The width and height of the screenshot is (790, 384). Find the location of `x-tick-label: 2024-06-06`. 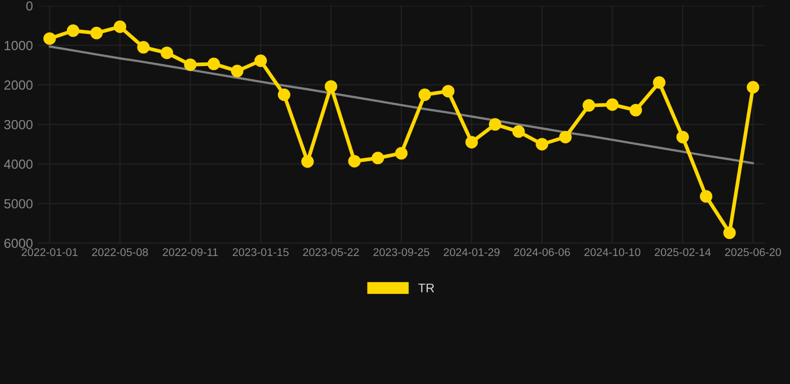

x-tick-label: 2024-06-06 is located at coordinates (542, 252).